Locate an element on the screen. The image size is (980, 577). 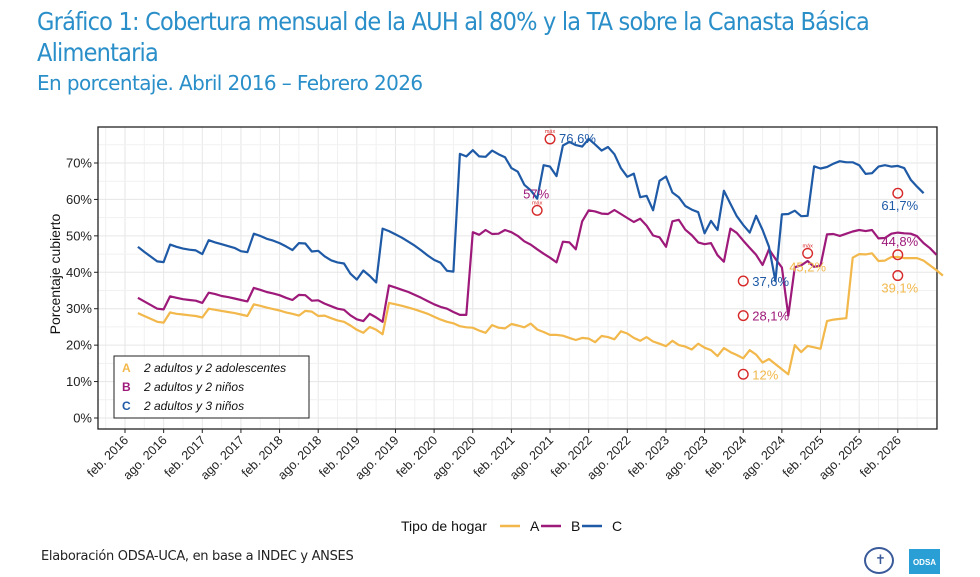
y-tick-label: 50% is located at coordinates (79, 235).